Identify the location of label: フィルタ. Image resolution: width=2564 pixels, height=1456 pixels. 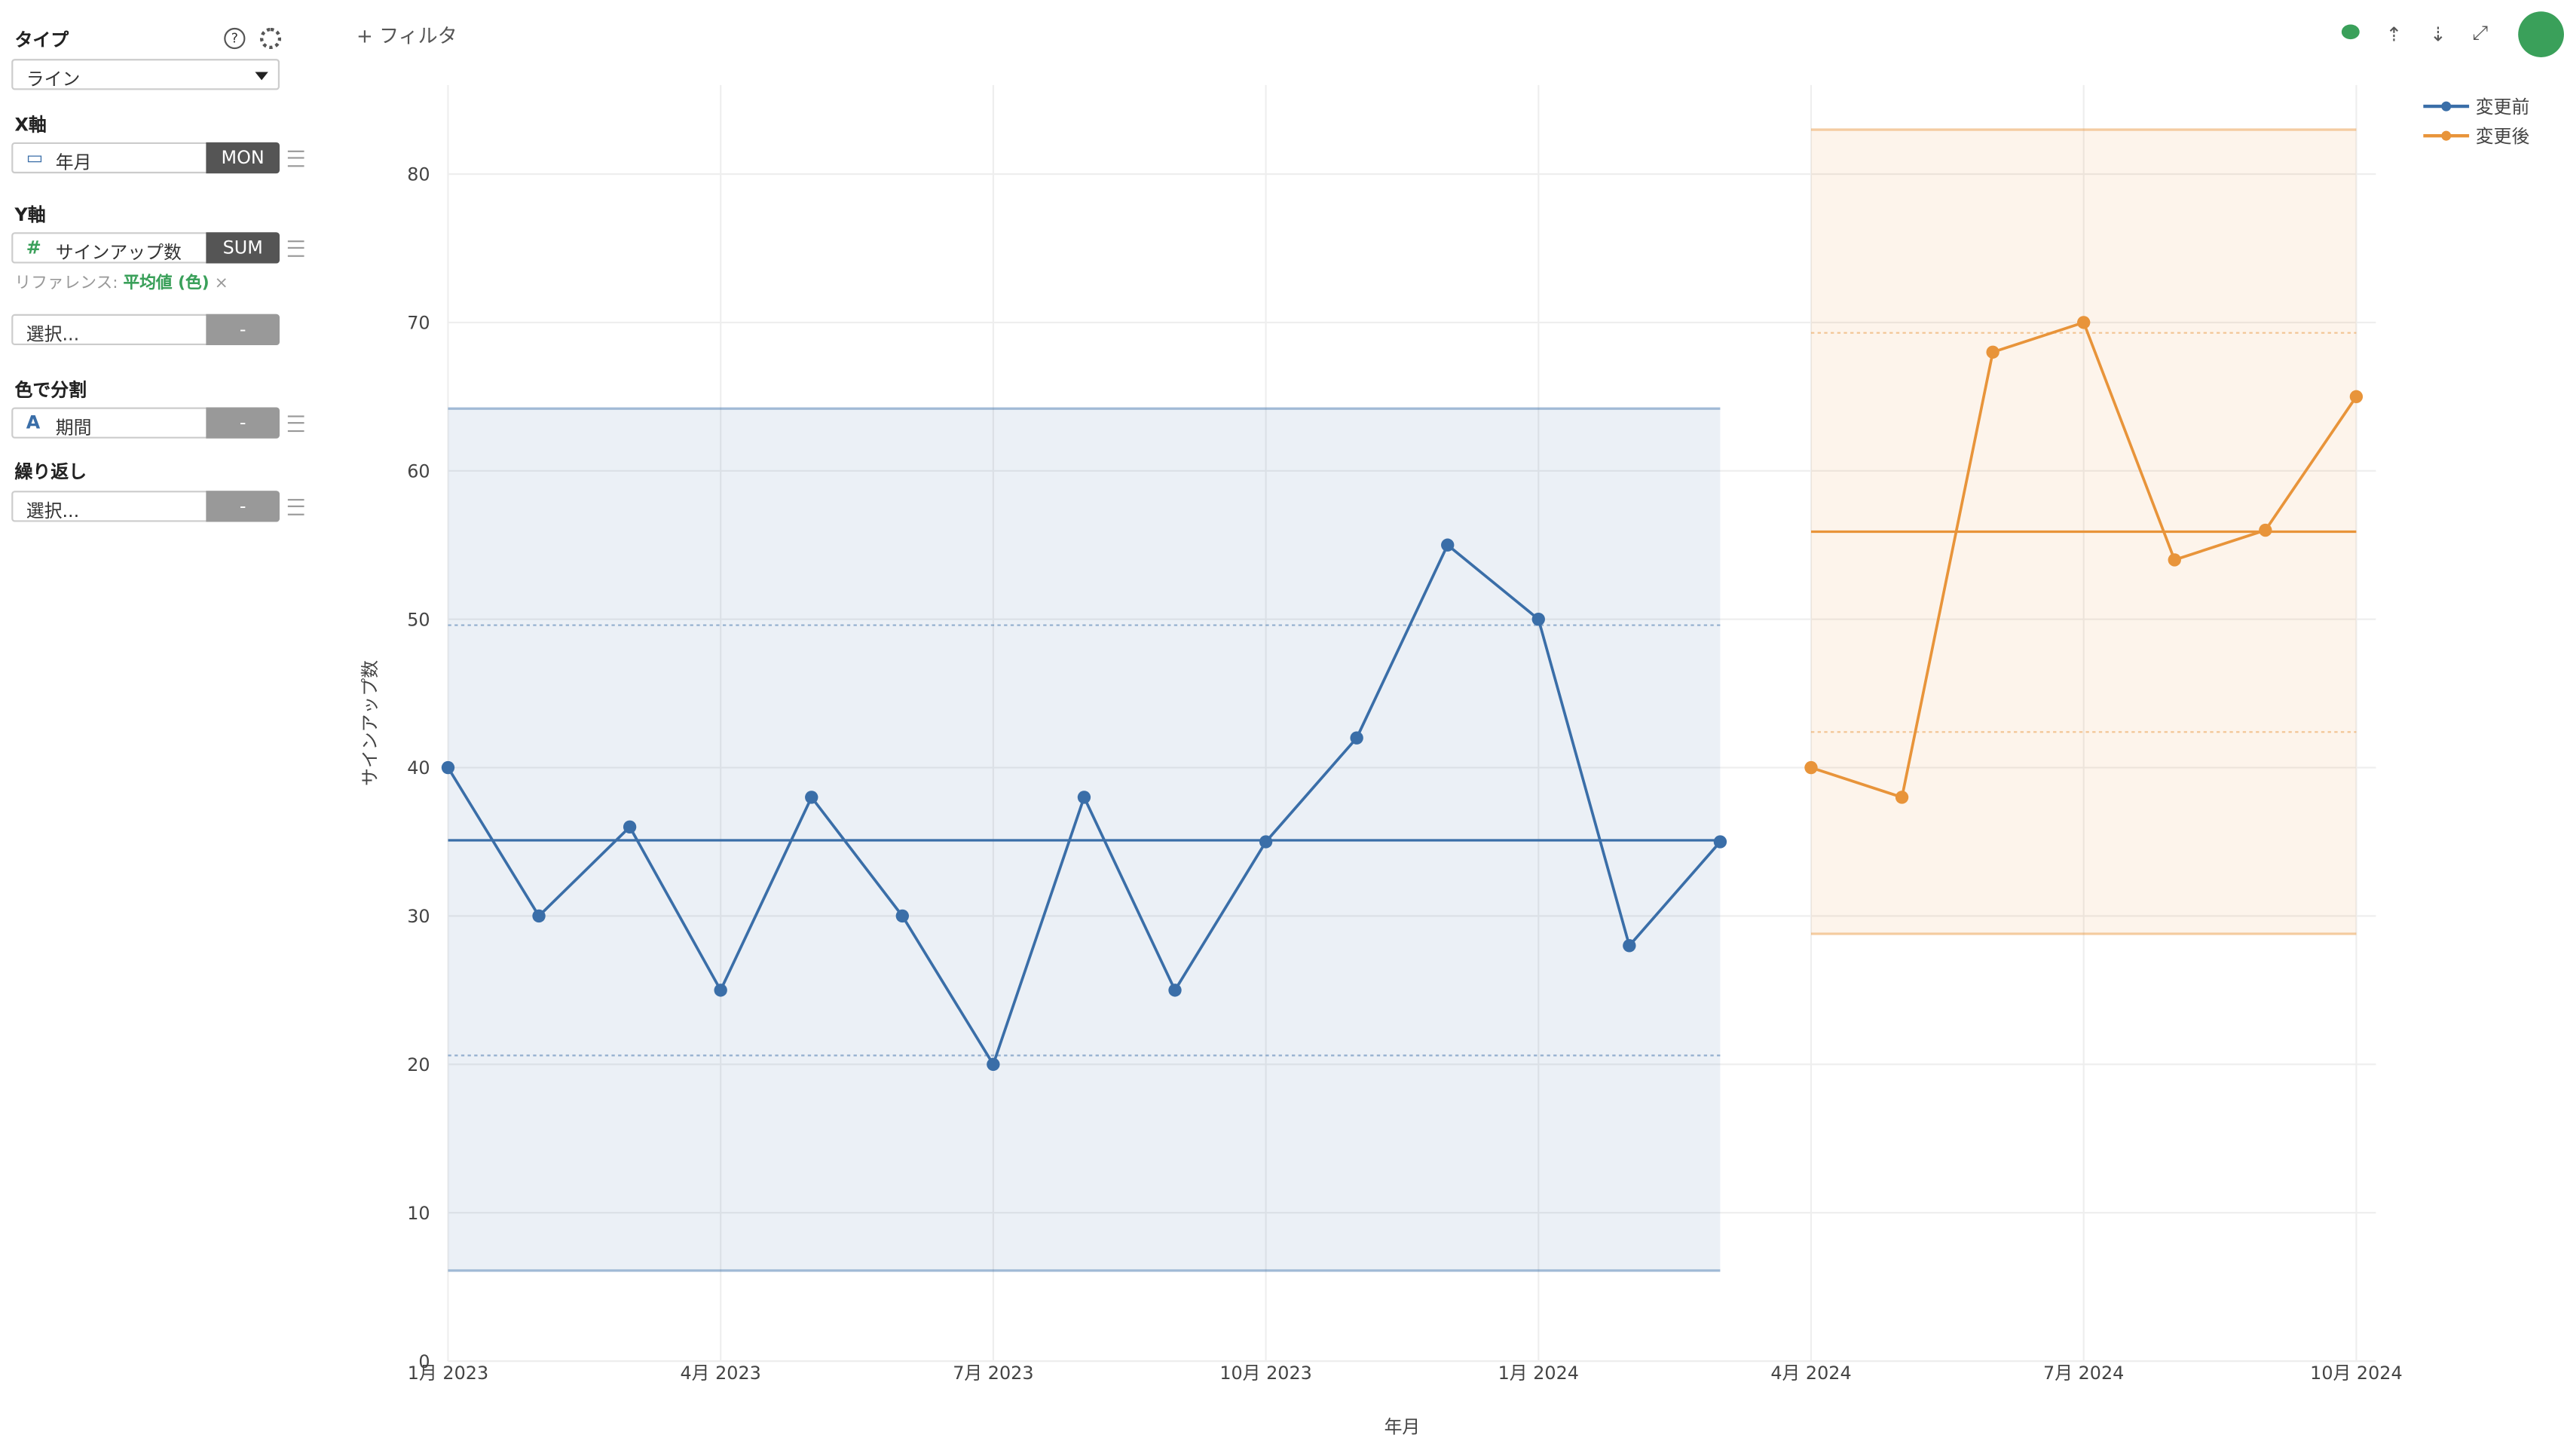
(418, 35).